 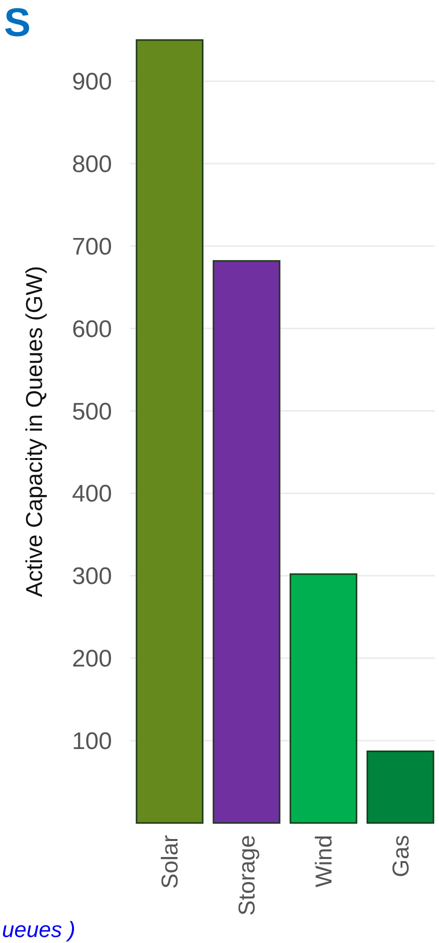 I want to click on y-tick-label: 100, so click(x=92, y=741).